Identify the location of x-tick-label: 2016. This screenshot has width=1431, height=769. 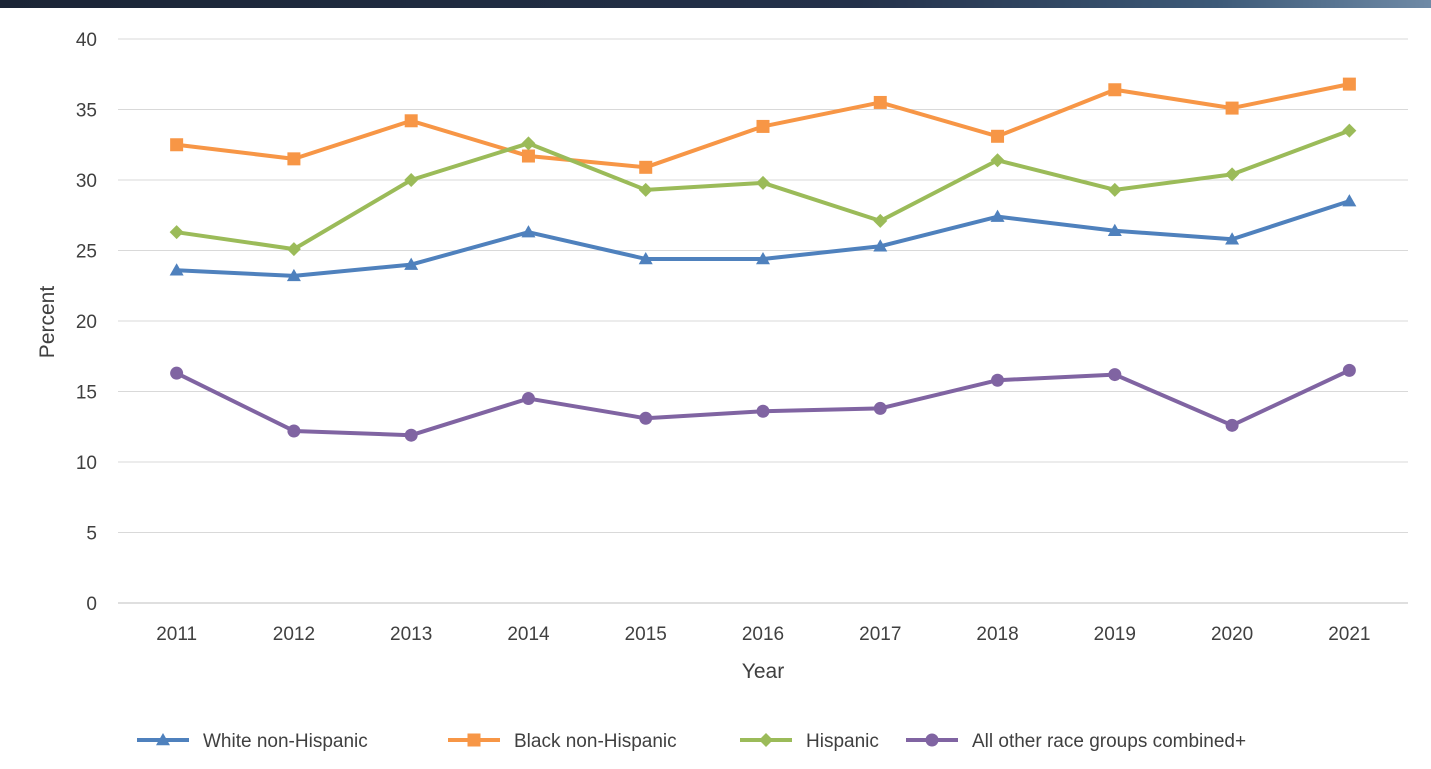
(763, 634).